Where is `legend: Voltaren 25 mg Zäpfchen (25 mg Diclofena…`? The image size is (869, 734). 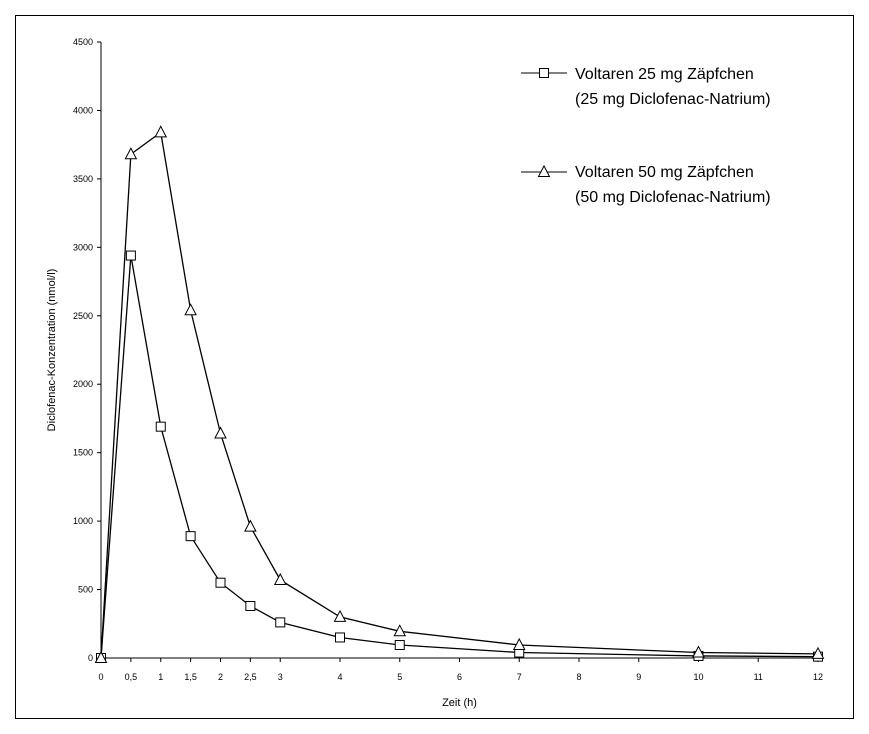
legend: Voltaren 25 mg Zäpfchen (25 mg Diclofena… is located at coordinates (646, 136).